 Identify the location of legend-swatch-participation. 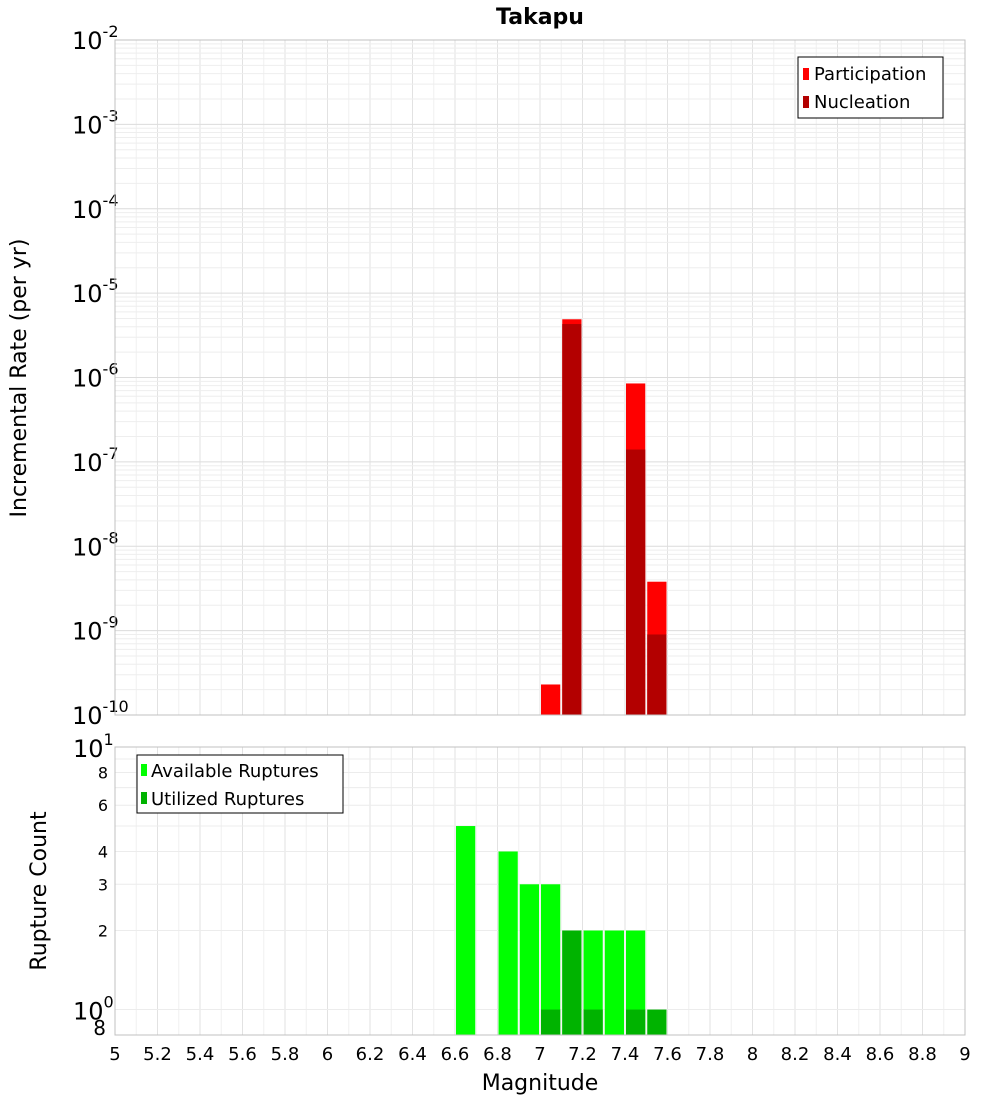
(806, 74).